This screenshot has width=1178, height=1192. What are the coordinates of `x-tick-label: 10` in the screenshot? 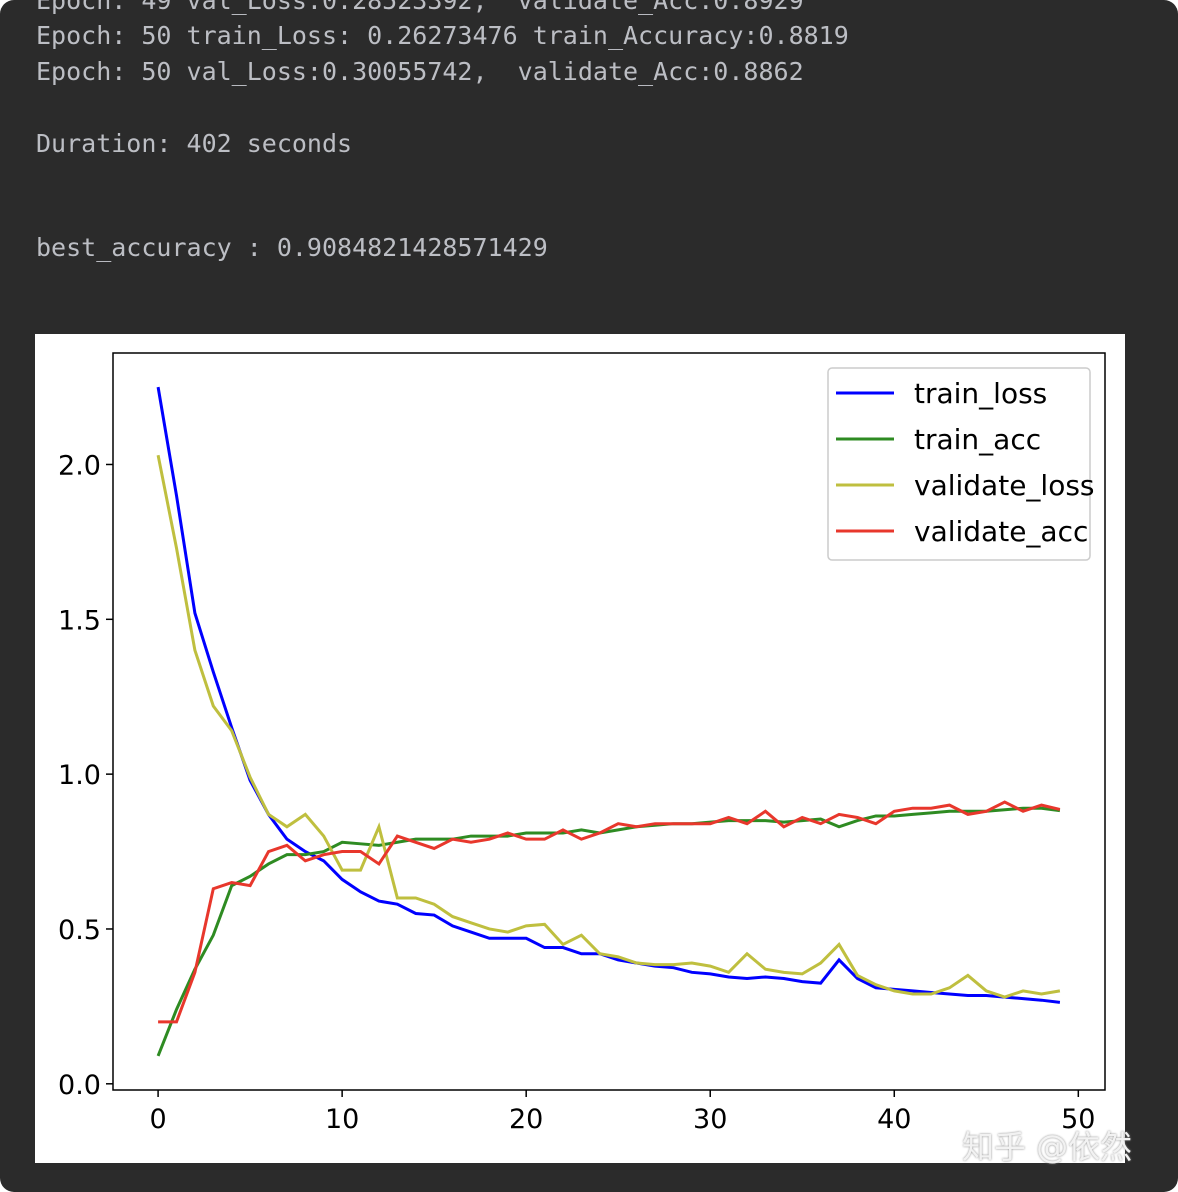 It's located at (342, 1119).